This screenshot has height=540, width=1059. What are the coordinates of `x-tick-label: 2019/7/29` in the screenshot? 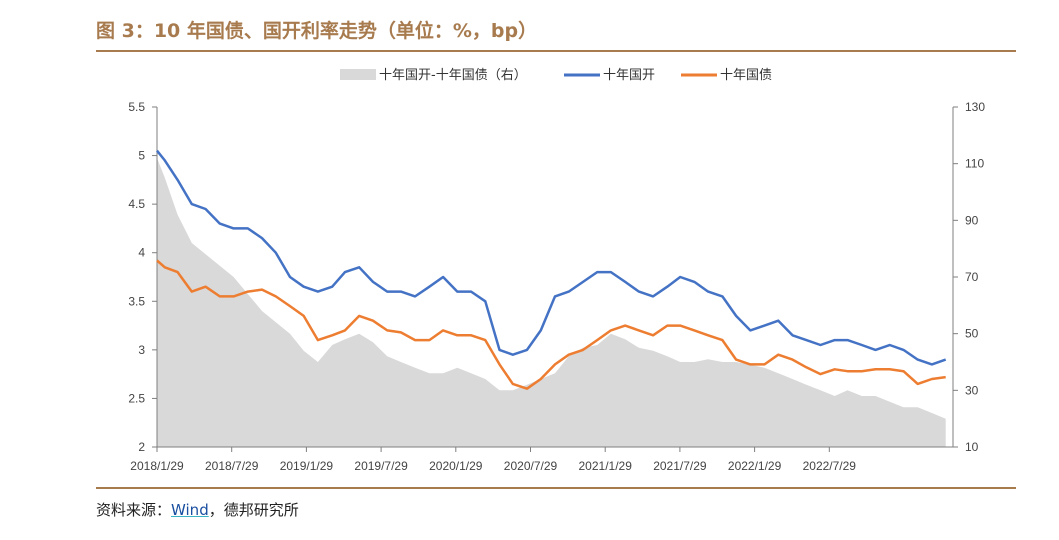 It's located at (381, 466).